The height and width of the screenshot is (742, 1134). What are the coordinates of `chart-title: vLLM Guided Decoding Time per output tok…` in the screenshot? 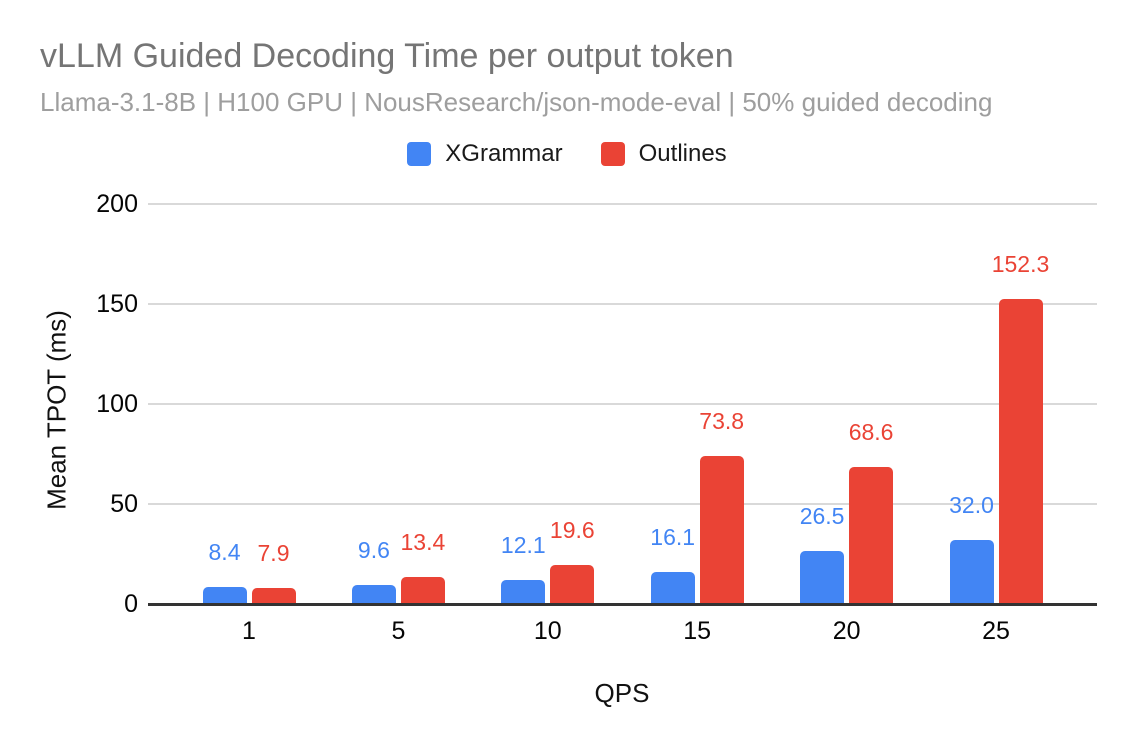 It's located at (387, 56).